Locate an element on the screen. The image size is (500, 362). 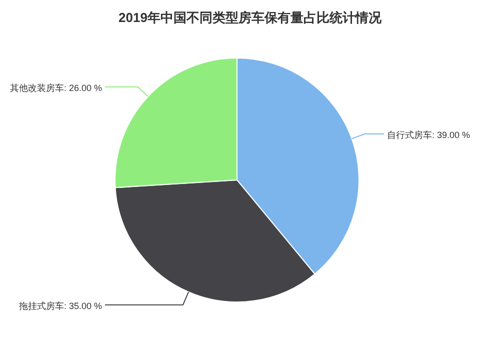
slice-label: 其他改装房车: 26.00 % is located at coordinates (56, 87).